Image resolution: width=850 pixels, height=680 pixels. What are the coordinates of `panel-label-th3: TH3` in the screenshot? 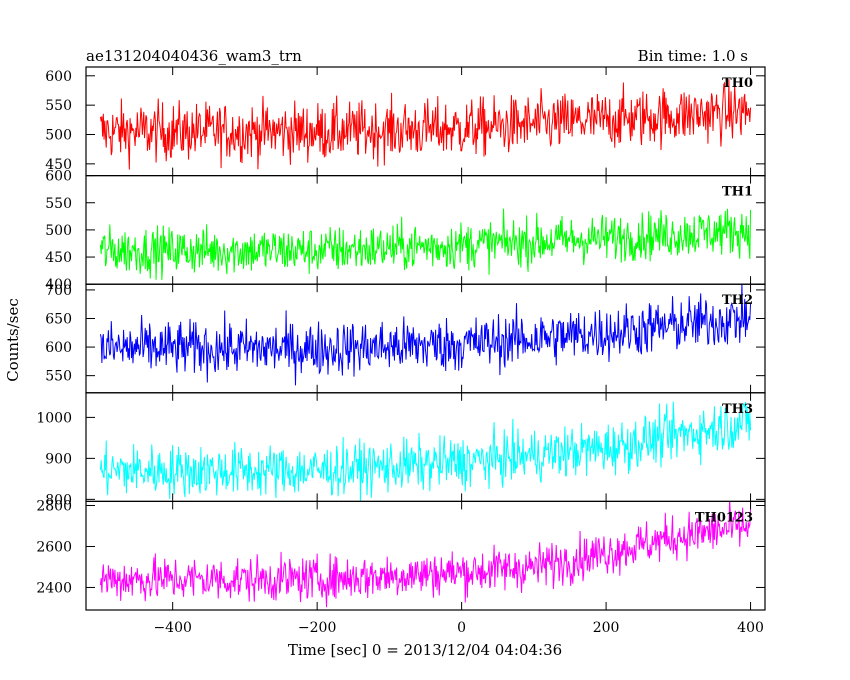 It's located at (737, 409).